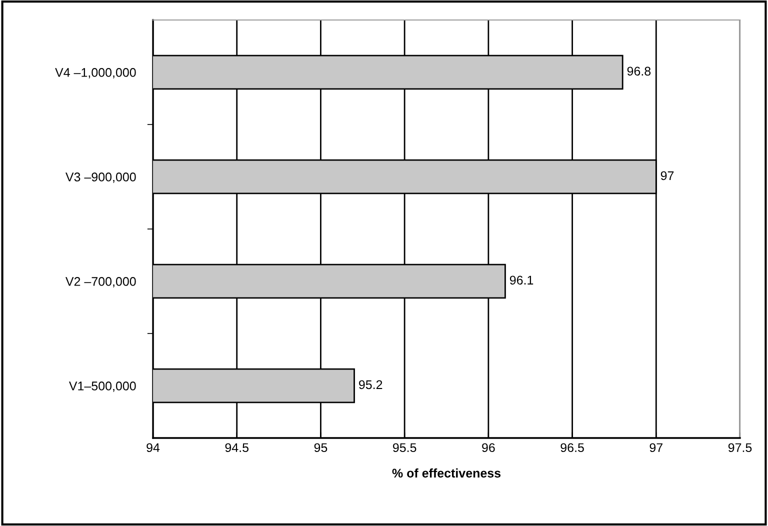 This screenshot has height=526, width=768. Describe the element at coordinates (95, 73) in the screenshot. I see `y-tick-label: V4 –1,000,000` at that location.